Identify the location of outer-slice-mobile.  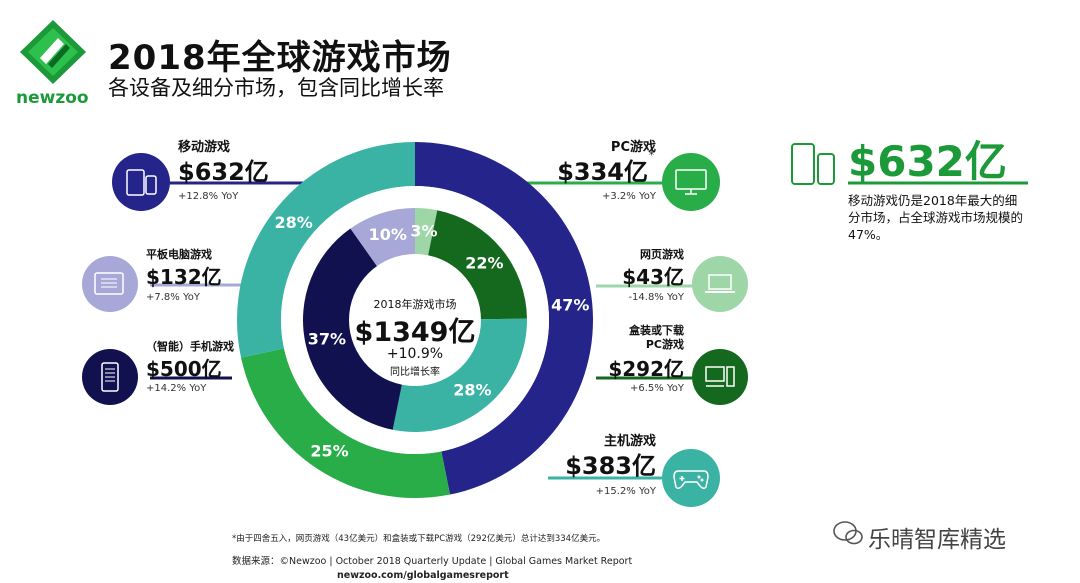
(504, 318).